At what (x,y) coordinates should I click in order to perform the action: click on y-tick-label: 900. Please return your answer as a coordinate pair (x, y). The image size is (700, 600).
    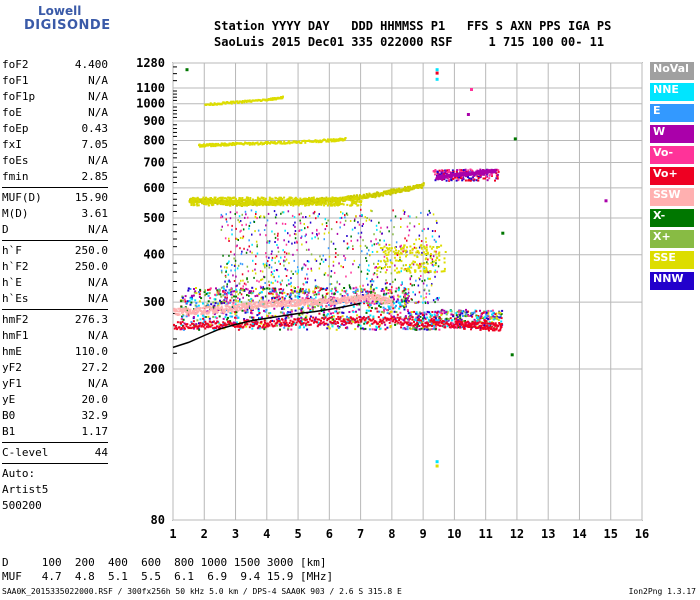
    Looking at the image, I should click on (154, 121).